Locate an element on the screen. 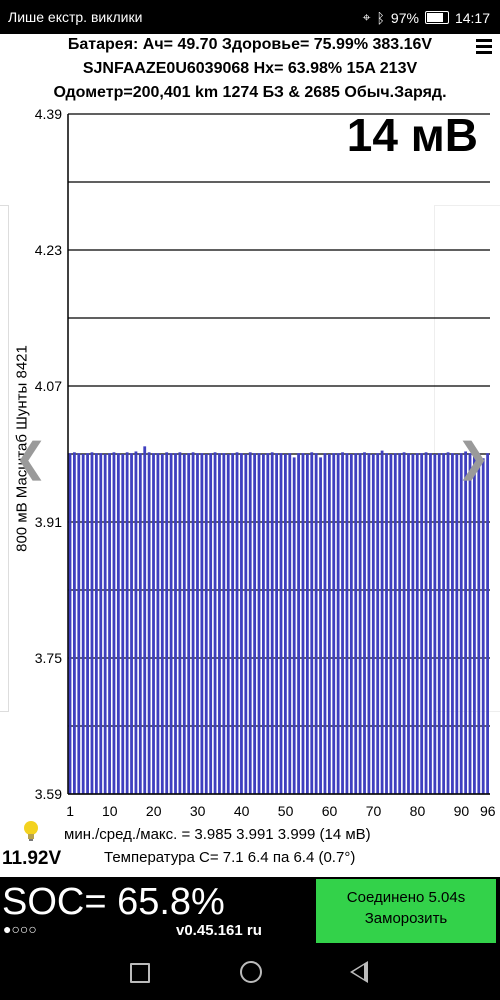 Image resolution: width=500 pixels, height=1000 pixels. page-indicator: ●○○○ is located at coordinates (20, 929).